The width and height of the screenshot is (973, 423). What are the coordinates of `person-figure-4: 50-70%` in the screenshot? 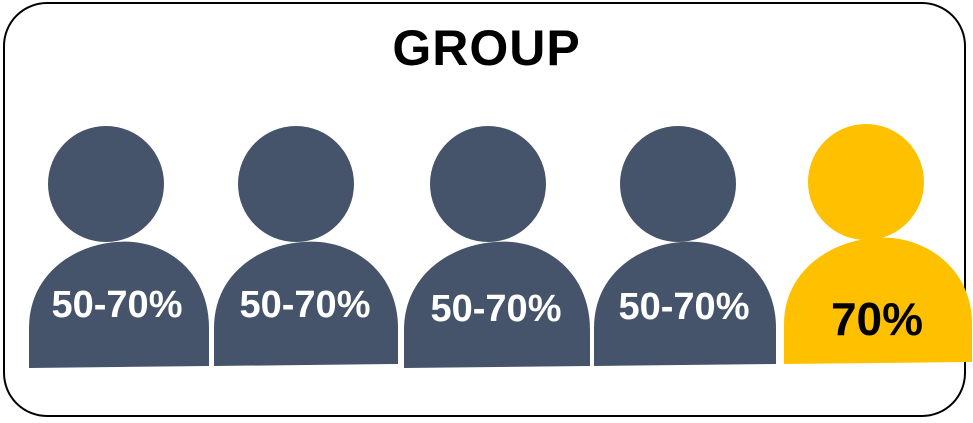 It's located at (684, 249).